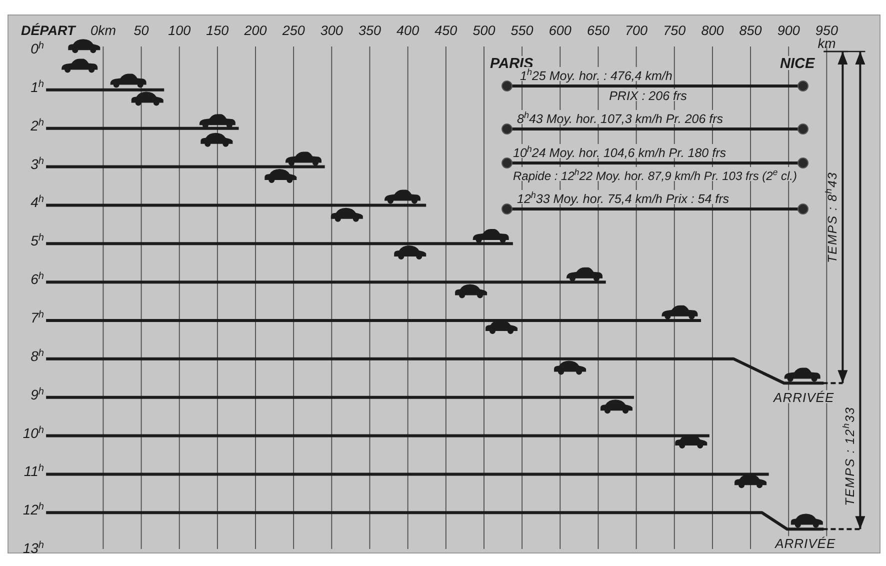 This screenshot has height=566, width=886. I want to click on x-tick-label: 800, so click(712, 30).